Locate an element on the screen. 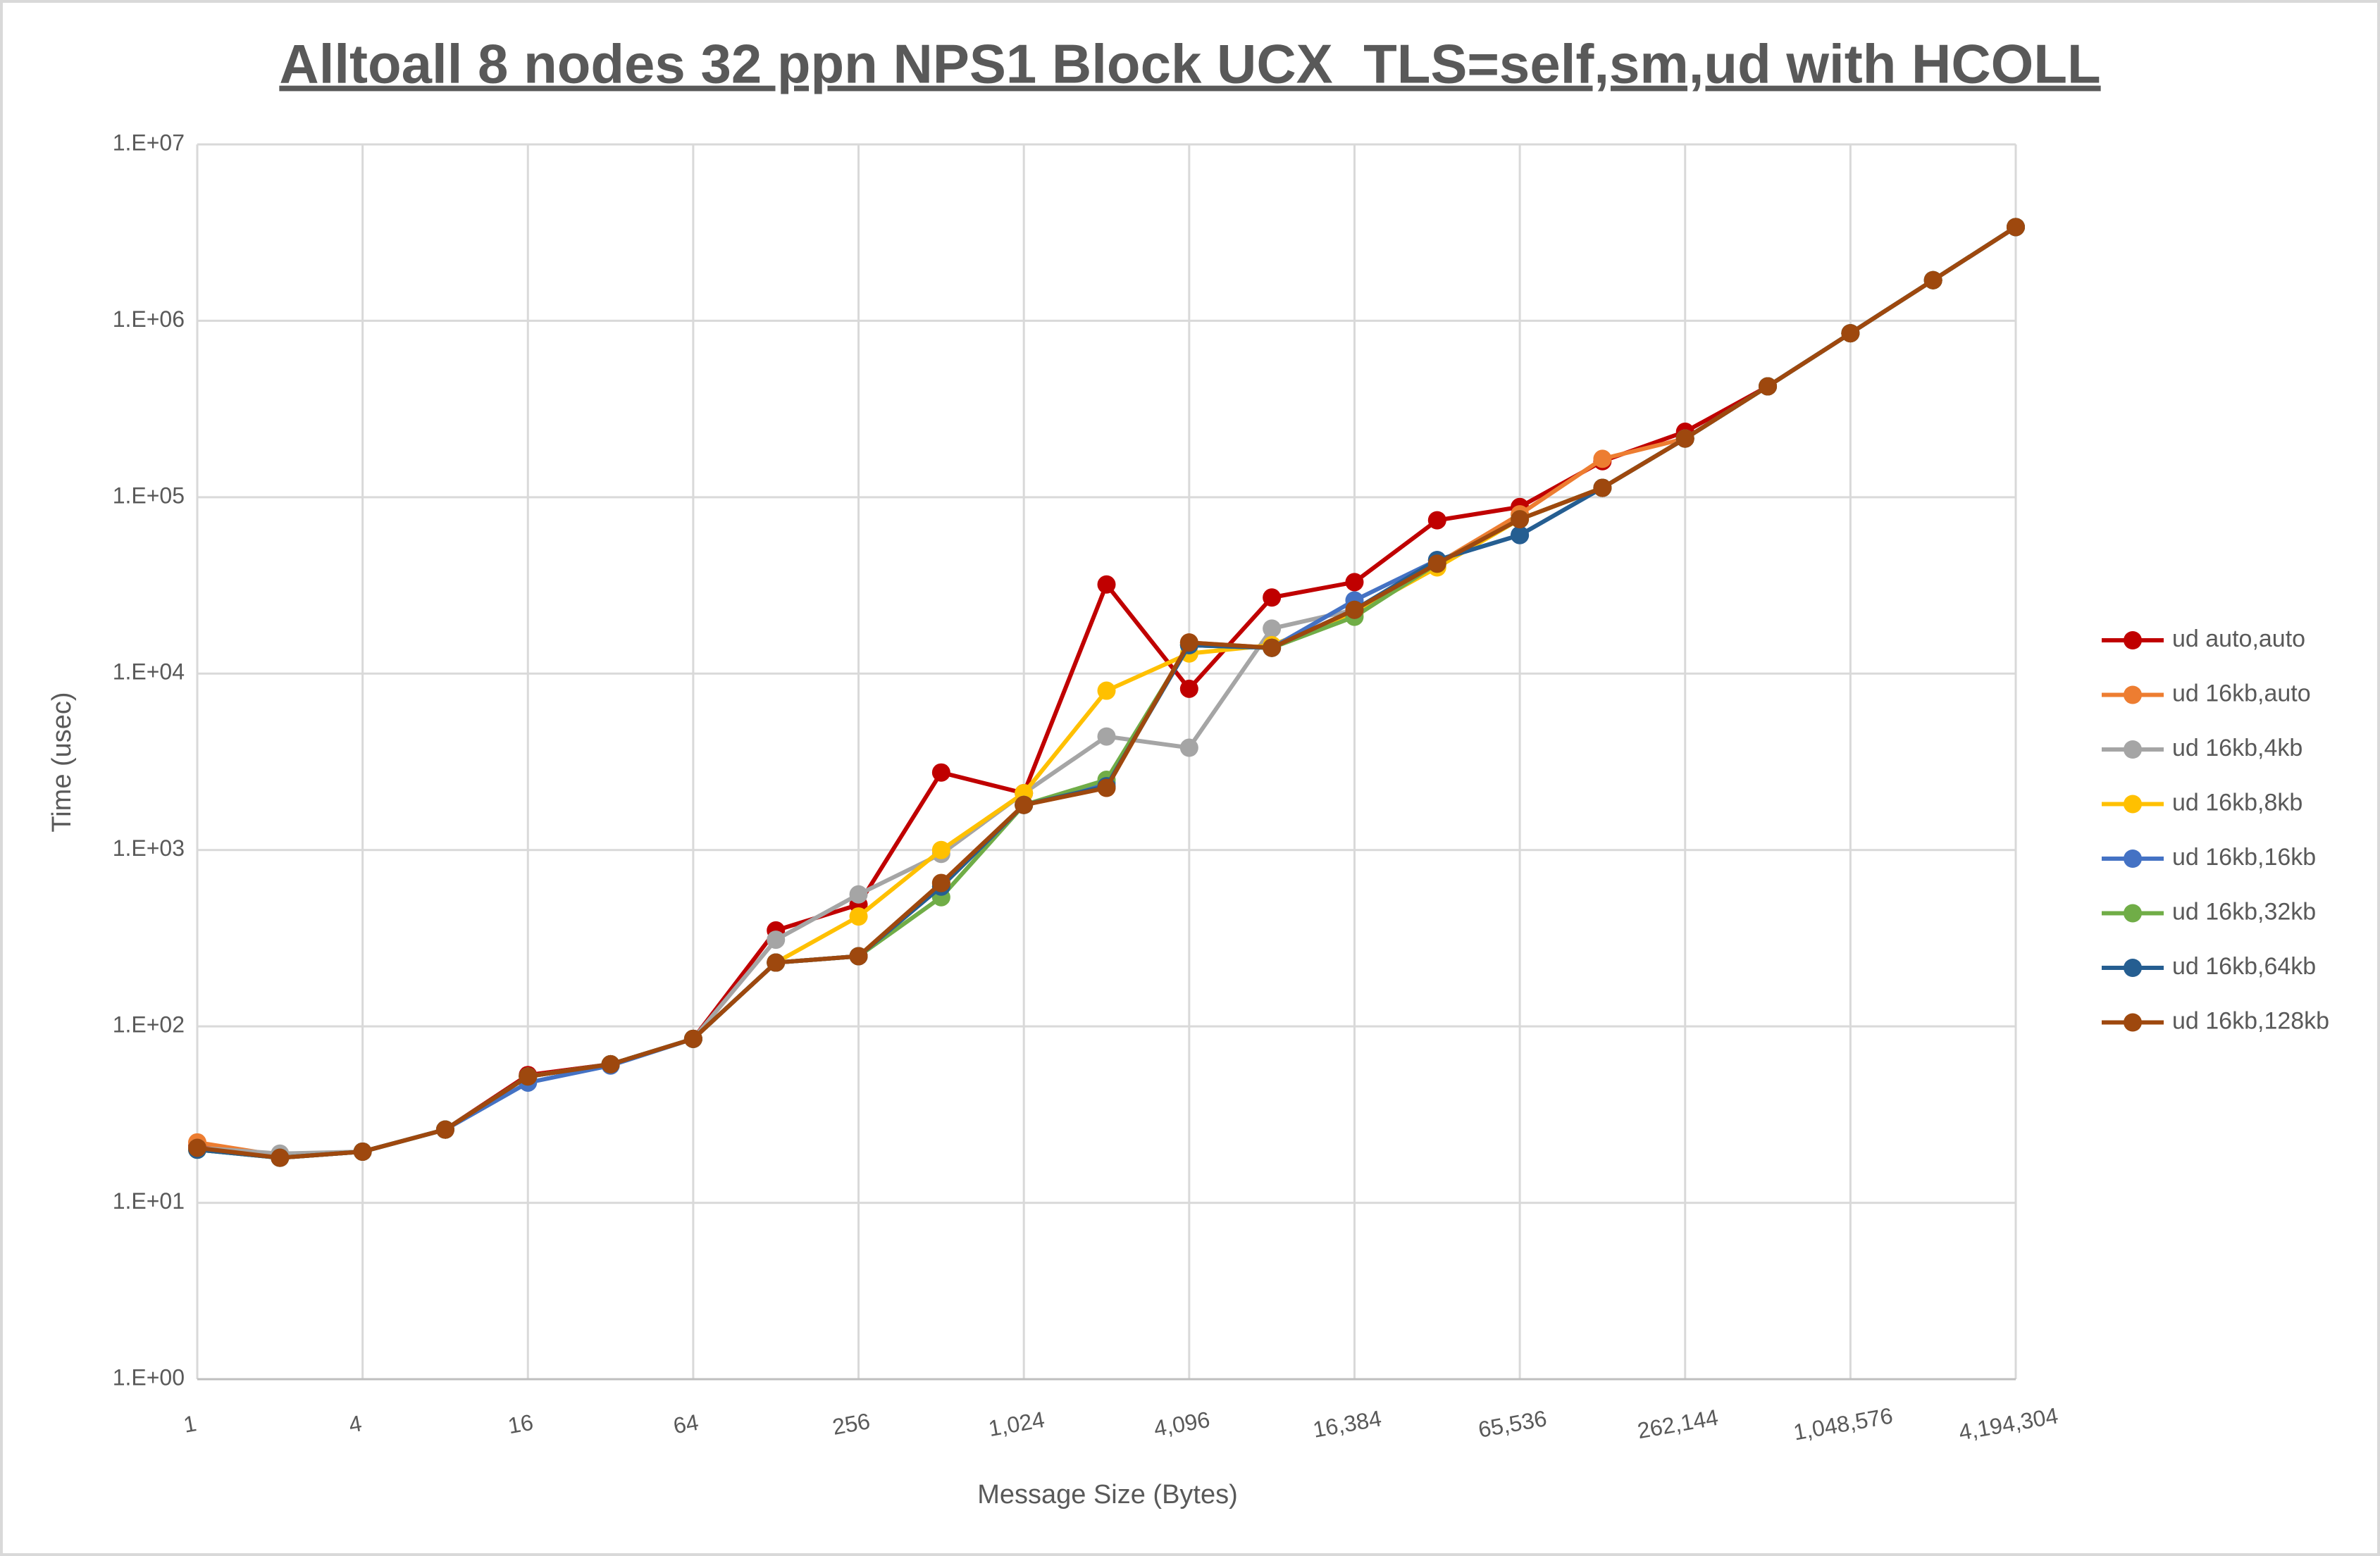 The height and width of the screenshot is (1556, 2380). x-tick-label: 16 is located at coordinates (520, 1424).